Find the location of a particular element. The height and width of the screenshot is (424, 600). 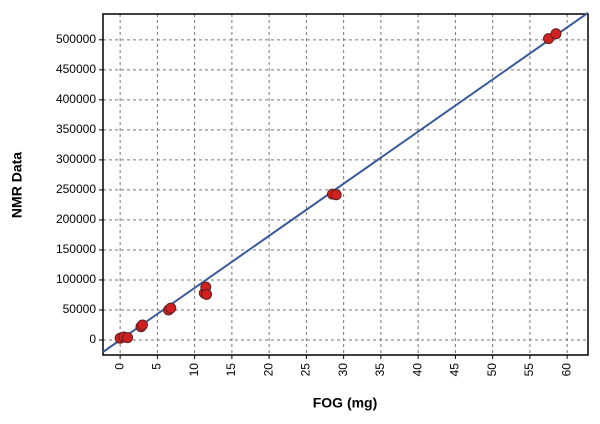

x-tick-label: 45 is located at coordinates (455, 370).